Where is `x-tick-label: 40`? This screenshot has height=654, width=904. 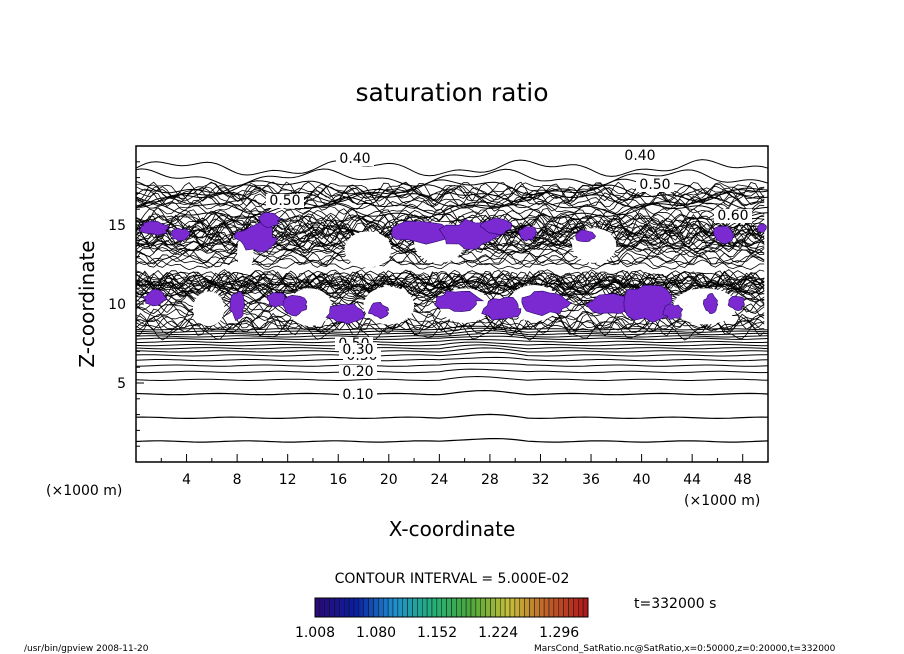 x-tick-label: 40 is located at coordinates (642, 480).